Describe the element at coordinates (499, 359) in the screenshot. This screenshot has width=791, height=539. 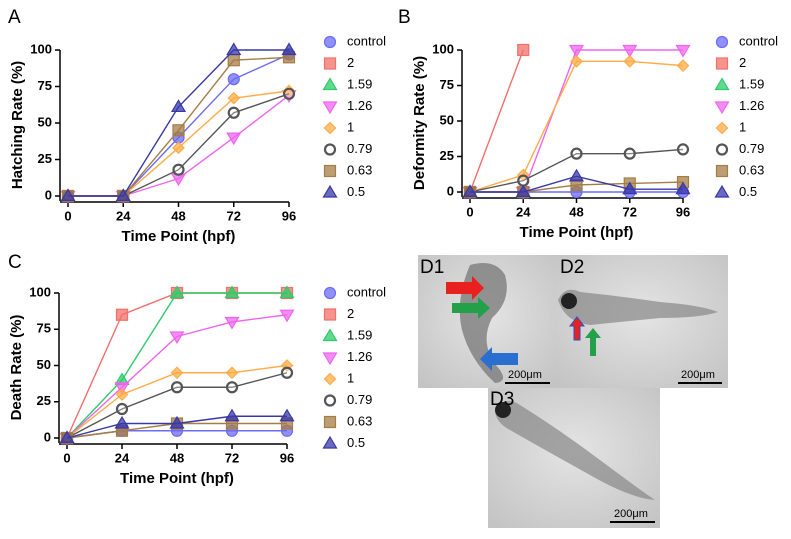
I see `arrow-blue` at that location.